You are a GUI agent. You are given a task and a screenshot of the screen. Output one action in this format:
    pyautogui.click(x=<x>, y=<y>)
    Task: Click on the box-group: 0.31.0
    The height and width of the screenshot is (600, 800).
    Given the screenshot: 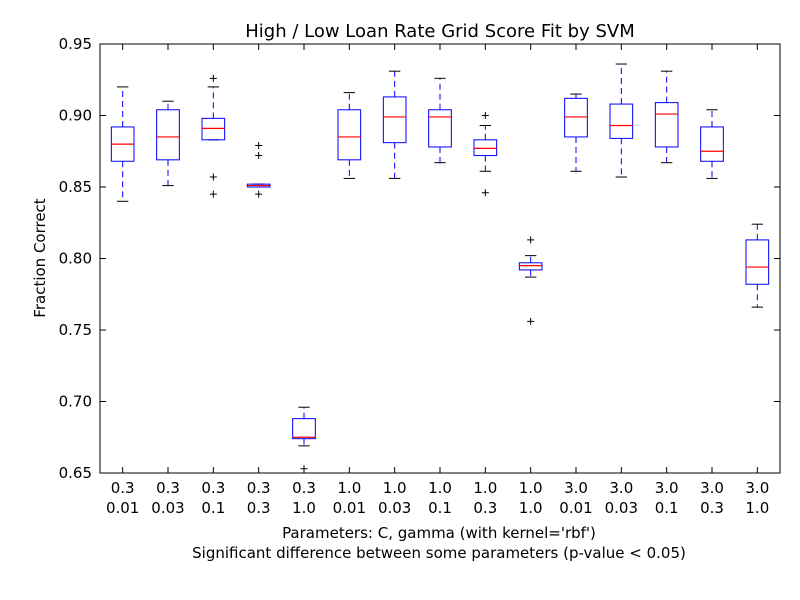 What is the action you would take?
    pyautogui.click(x=304, y=280)
    